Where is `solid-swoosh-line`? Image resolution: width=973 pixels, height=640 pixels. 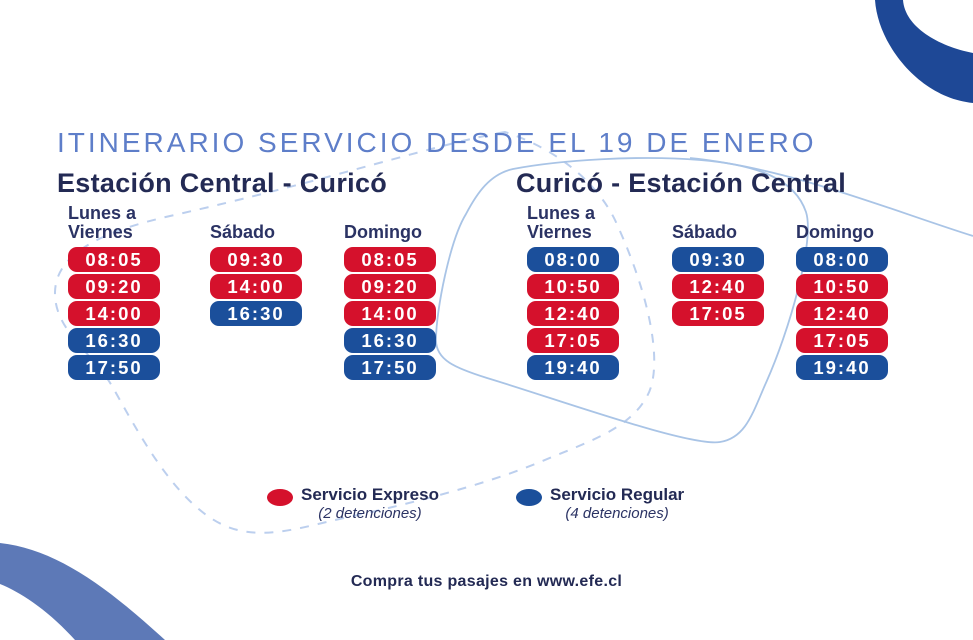
solid-swoosh-line is located at coordinates (831, 197).